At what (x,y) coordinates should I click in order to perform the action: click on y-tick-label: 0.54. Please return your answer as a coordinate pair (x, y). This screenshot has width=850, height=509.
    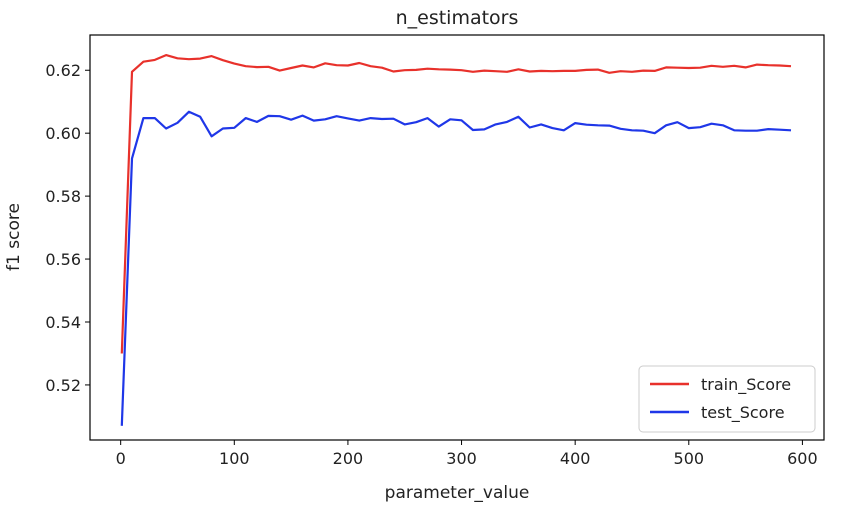
    Looking at the image, I should click on (63, 322).